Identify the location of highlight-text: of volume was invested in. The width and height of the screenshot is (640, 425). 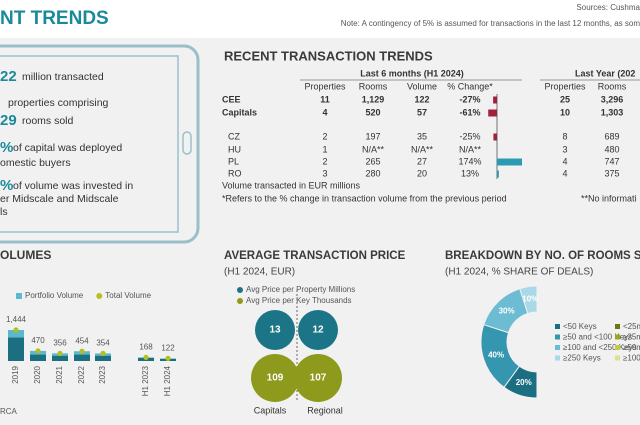
(73, 186).